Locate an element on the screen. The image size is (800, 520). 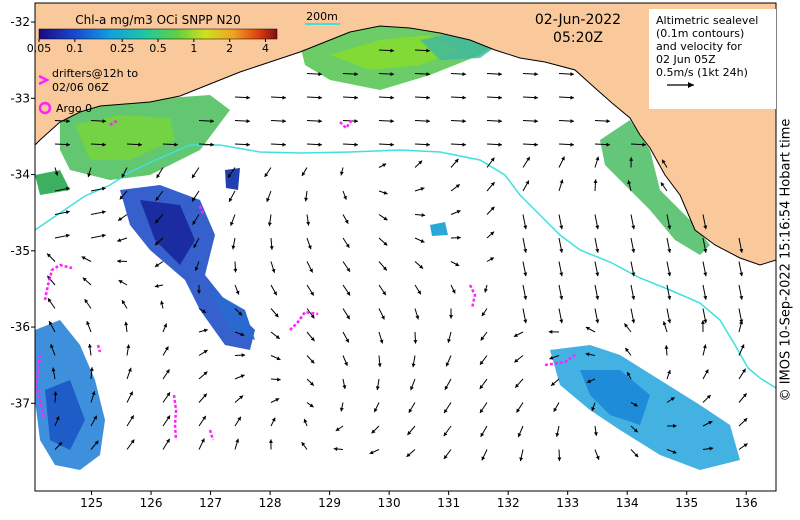
altimetry-line: and velocity for is located at coordinates (699, 46).